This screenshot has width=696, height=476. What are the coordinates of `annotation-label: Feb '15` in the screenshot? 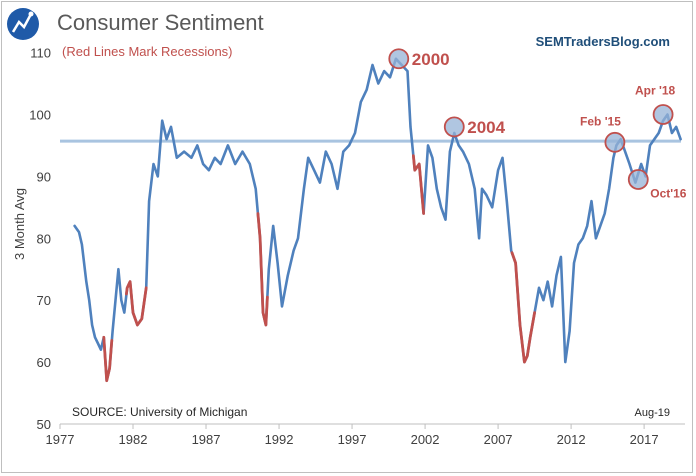 It's located at (600, 121).